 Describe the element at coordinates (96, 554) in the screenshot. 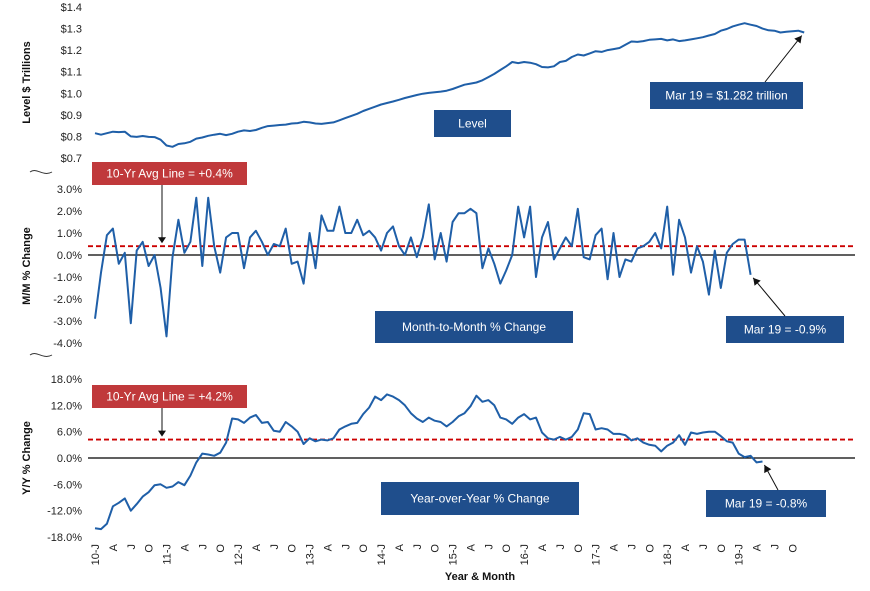

I see `x-tick-label: 10-J` at that location.